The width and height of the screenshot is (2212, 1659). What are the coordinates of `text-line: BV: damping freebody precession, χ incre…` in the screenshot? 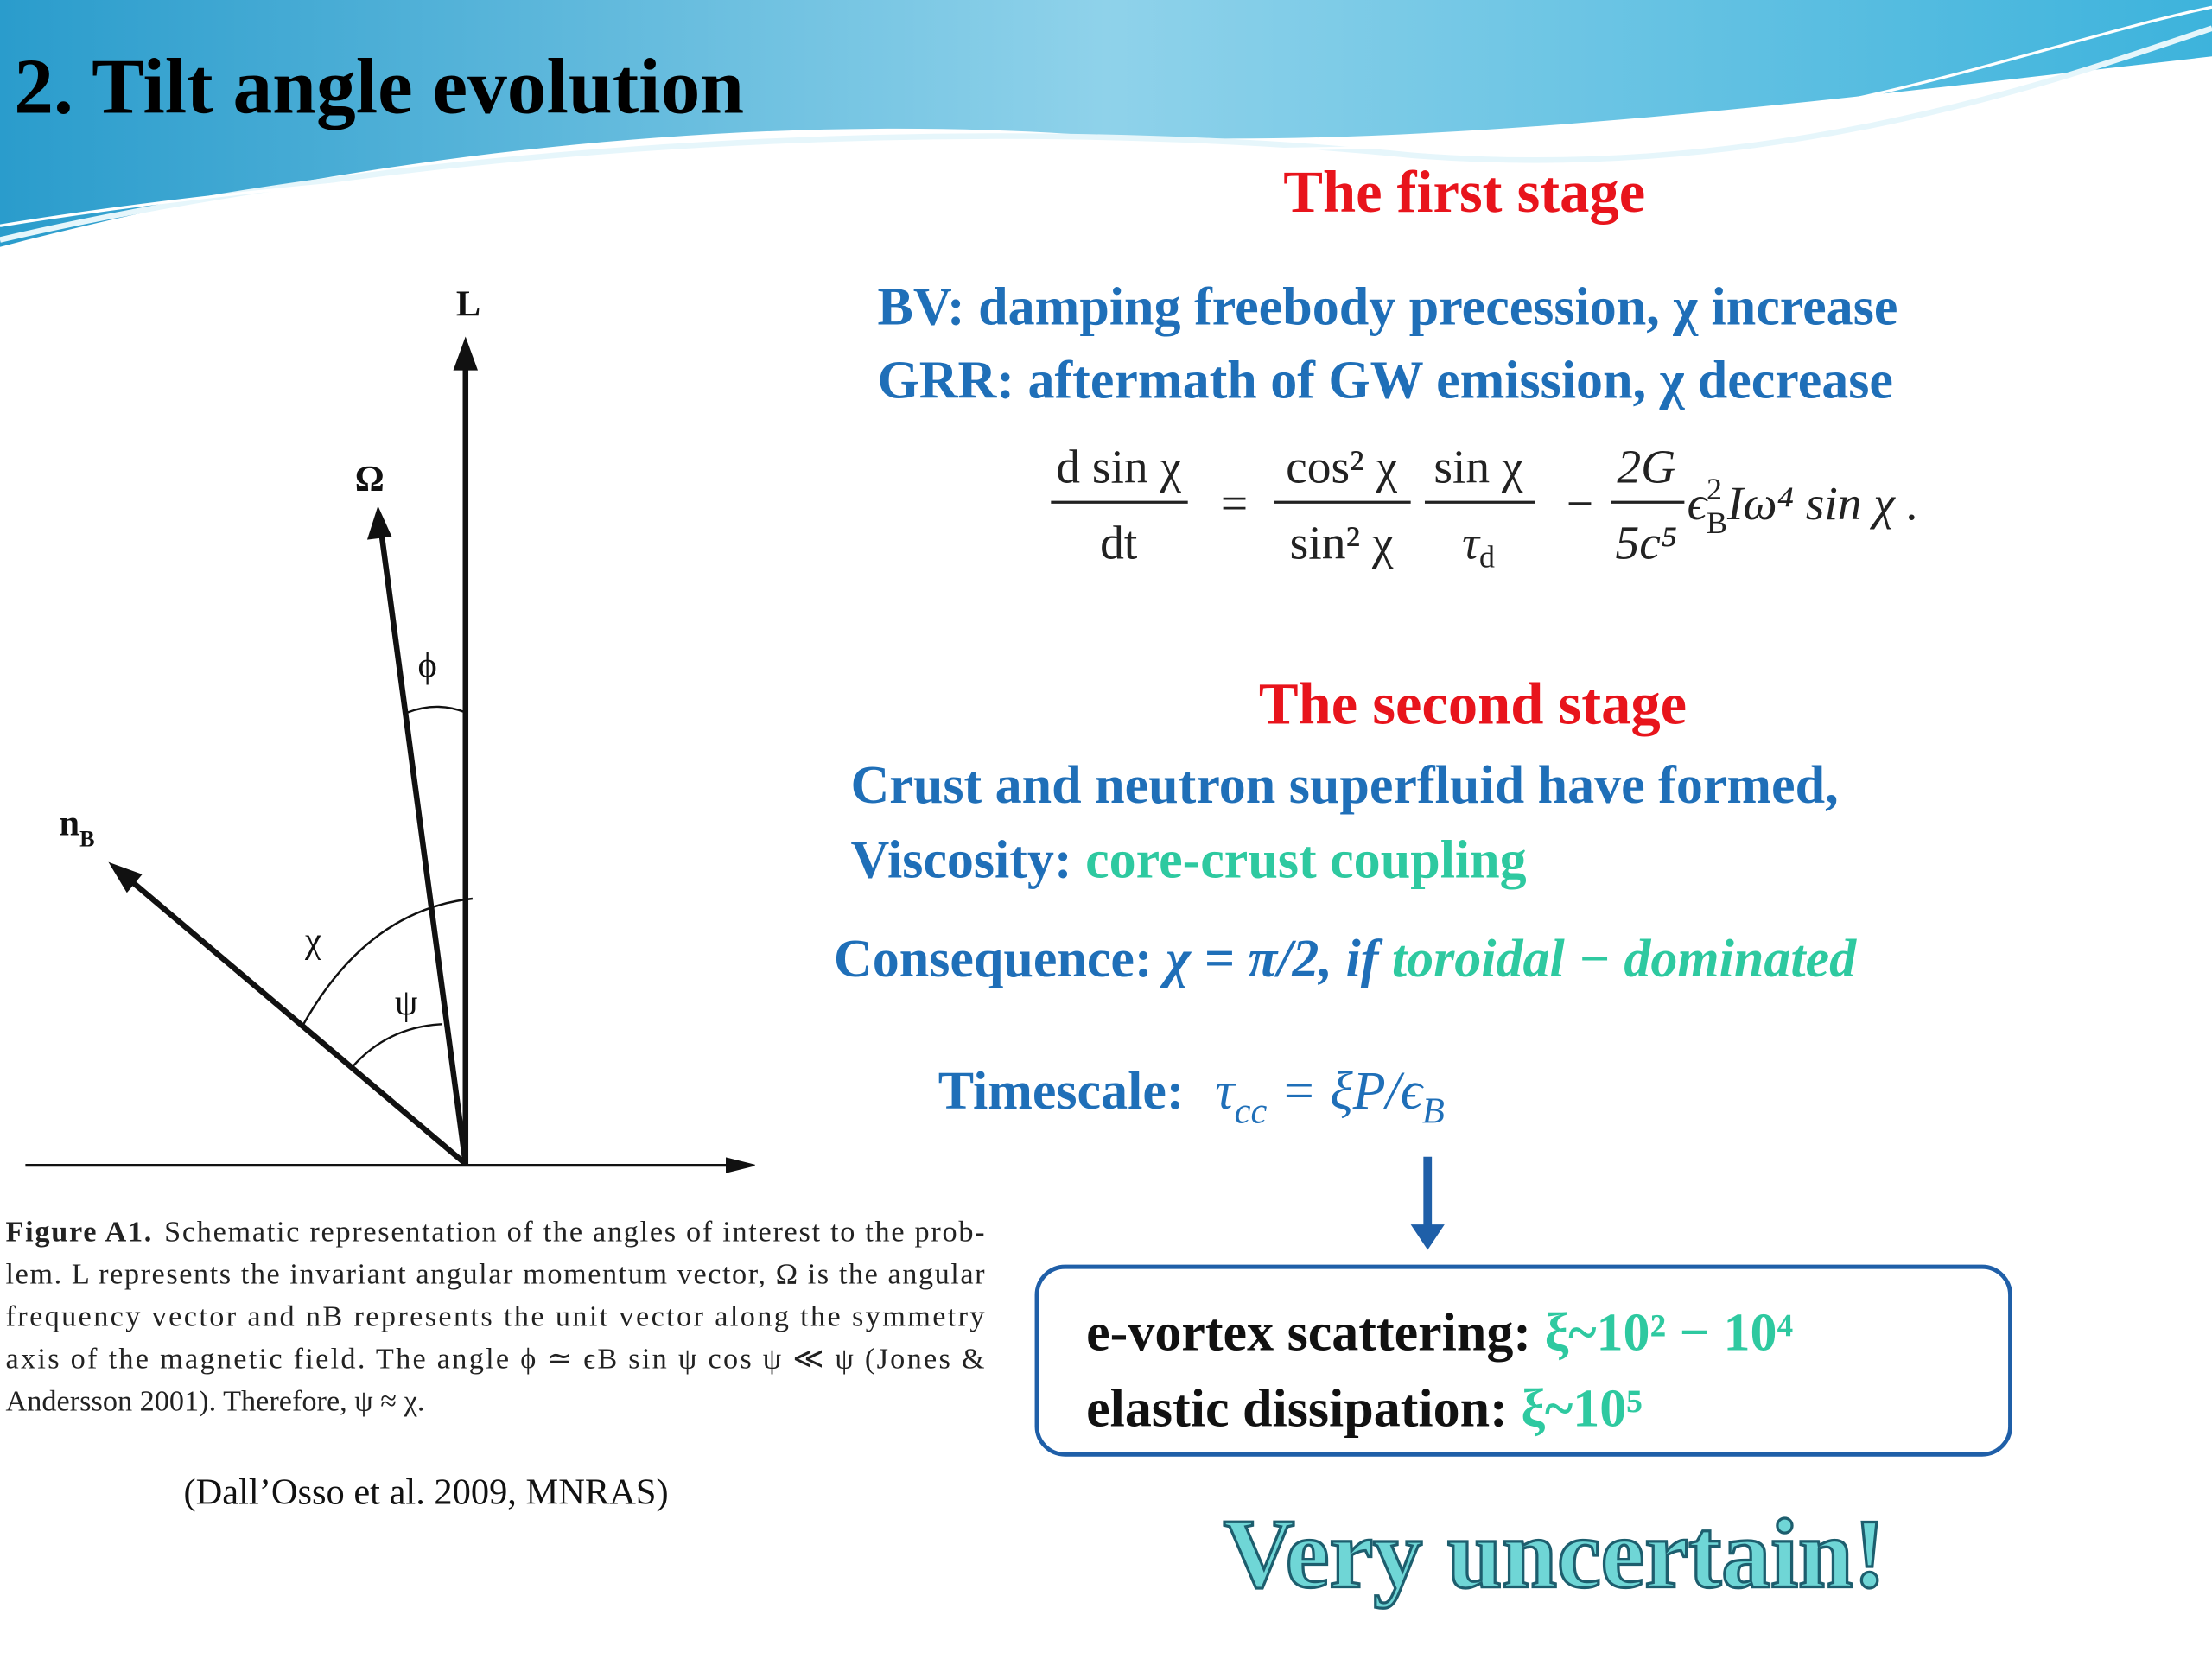 It's located at (1388, 307).